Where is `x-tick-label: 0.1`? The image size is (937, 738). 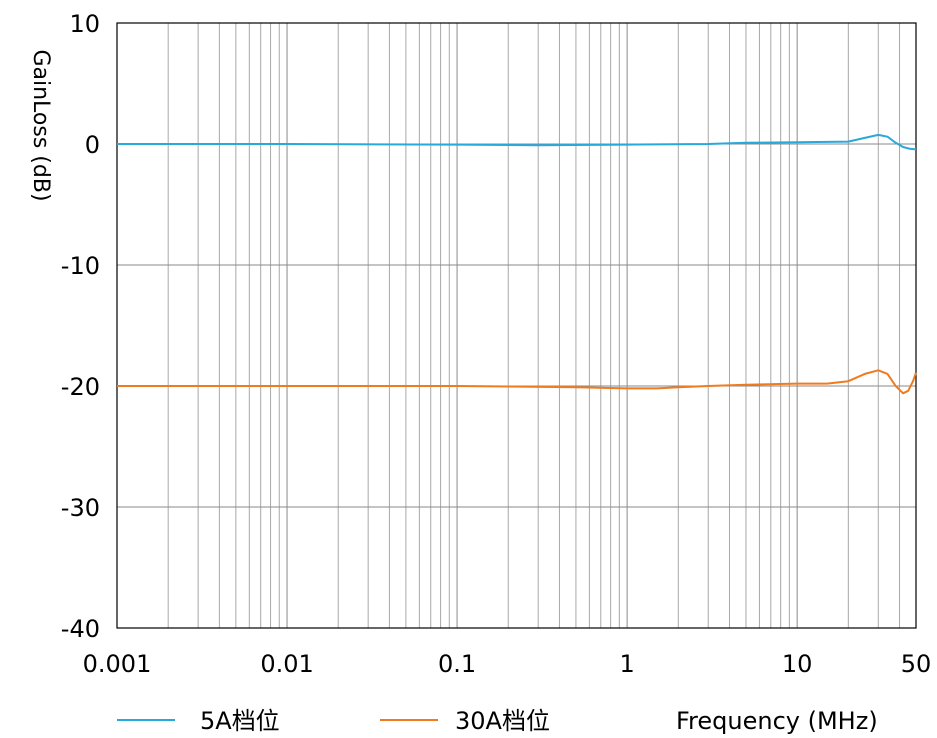 x-tick-label: 0.1 is located at coordinates (457, 664).